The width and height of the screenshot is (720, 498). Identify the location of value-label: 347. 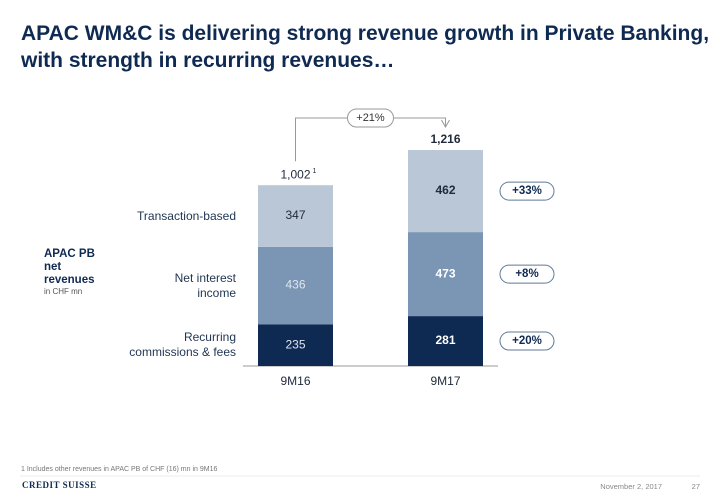
(295, 215).